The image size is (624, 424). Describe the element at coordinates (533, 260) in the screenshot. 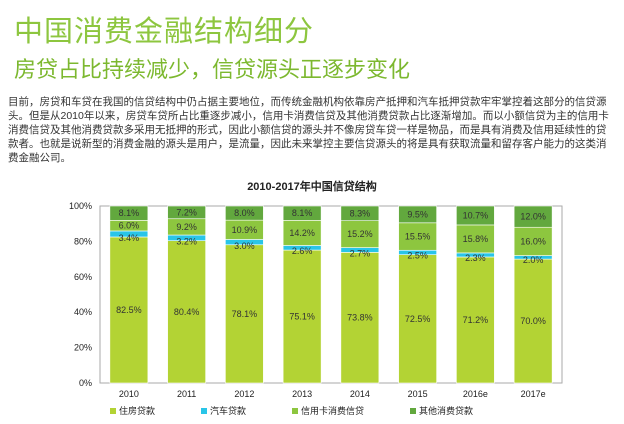

I see `data-label: 2.0%` at that location.